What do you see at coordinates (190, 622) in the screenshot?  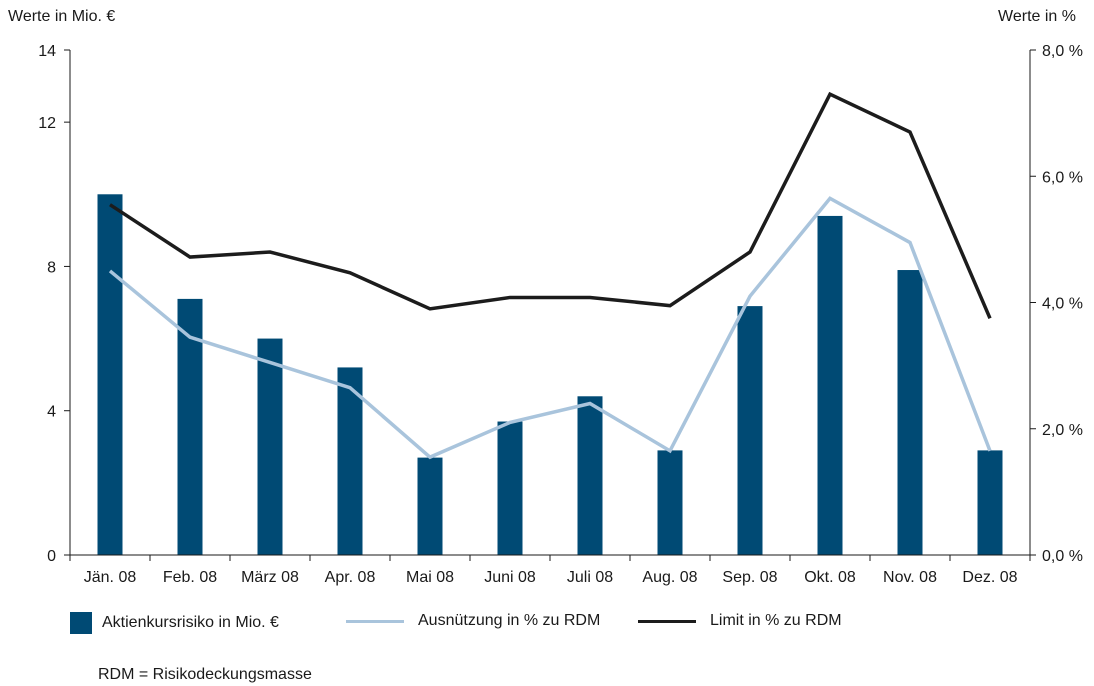 I see `legend-label-bar: Aktienkursrisiko in Mio. €` at bounding box center [190, 622].